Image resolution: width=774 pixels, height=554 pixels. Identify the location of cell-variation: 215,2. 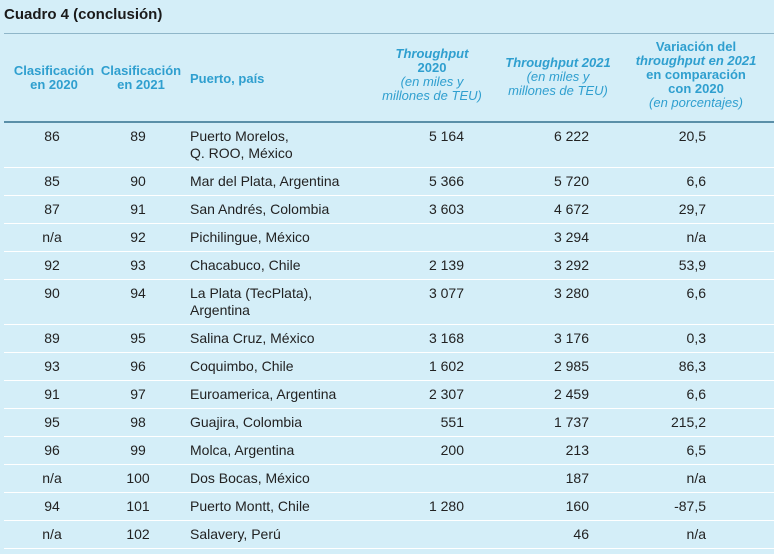
(688, 422).